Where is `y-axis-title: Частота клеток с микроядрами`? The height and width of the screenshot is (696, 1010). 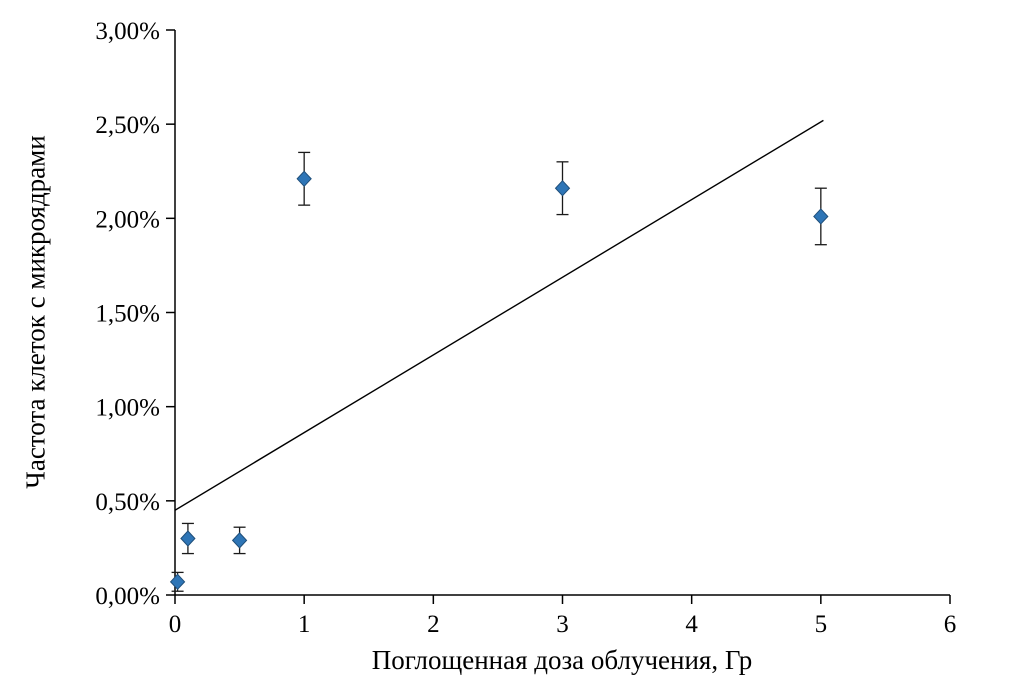
y-axis-title: Частота клеток с микроядрами is located at coordinates (35, 312).